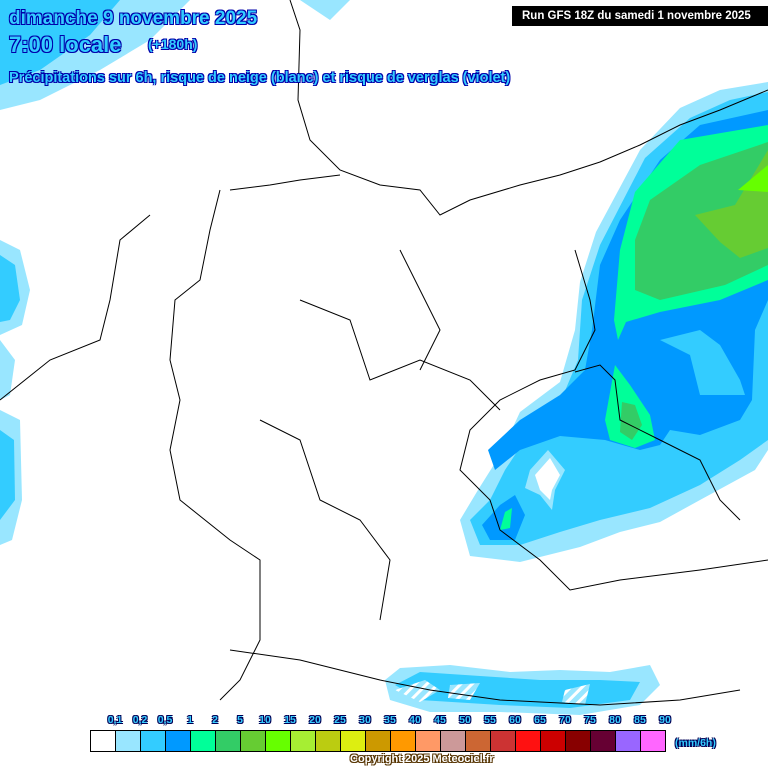  Describe the element at coordinates (615, 720) in the screenshot. I see `legend-label: 80` at that location.